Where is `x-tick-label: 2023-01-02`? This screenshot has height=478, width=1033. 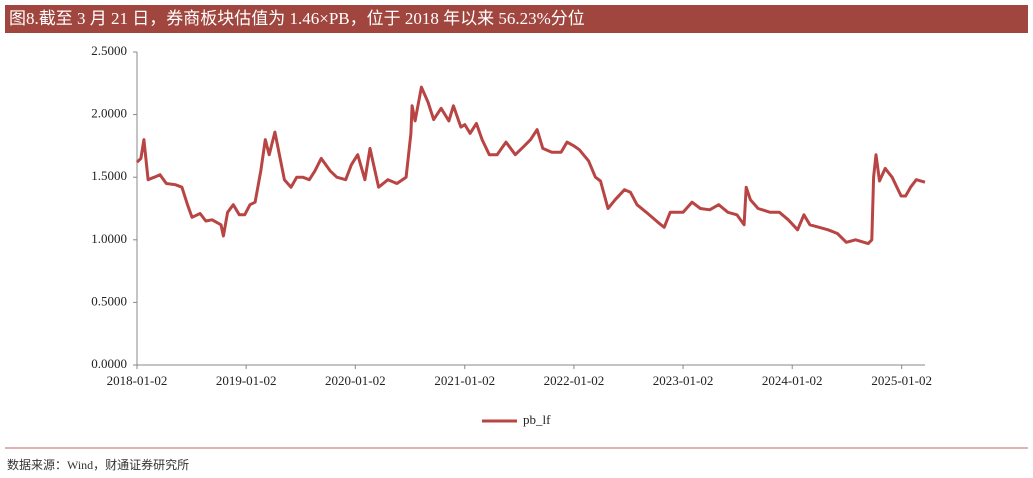
x-tick-label: 2023-01-02 is located at coordinates (683, 380).